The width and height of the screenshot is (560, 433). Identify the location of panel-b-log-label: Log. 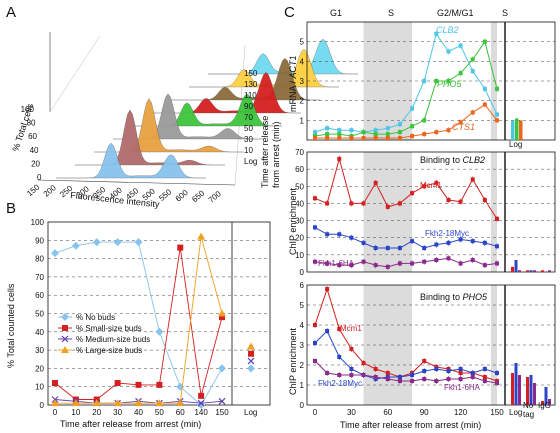
(250, 412).